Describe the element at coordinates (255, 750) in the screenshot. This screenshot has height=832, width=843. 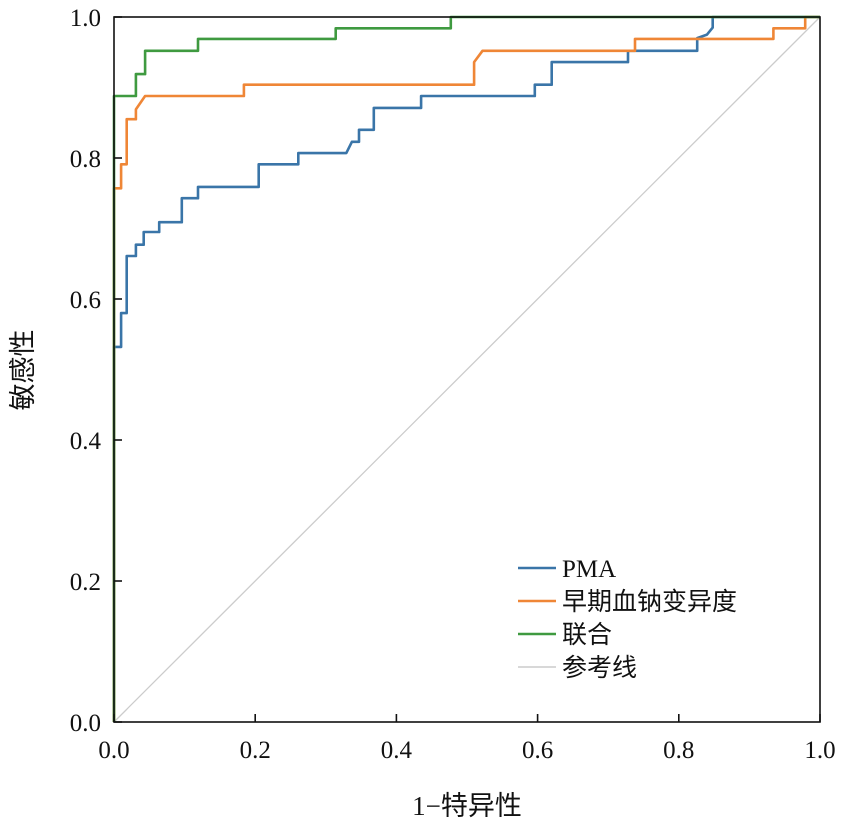
I see `x-tick-label: 0.2` at that location.